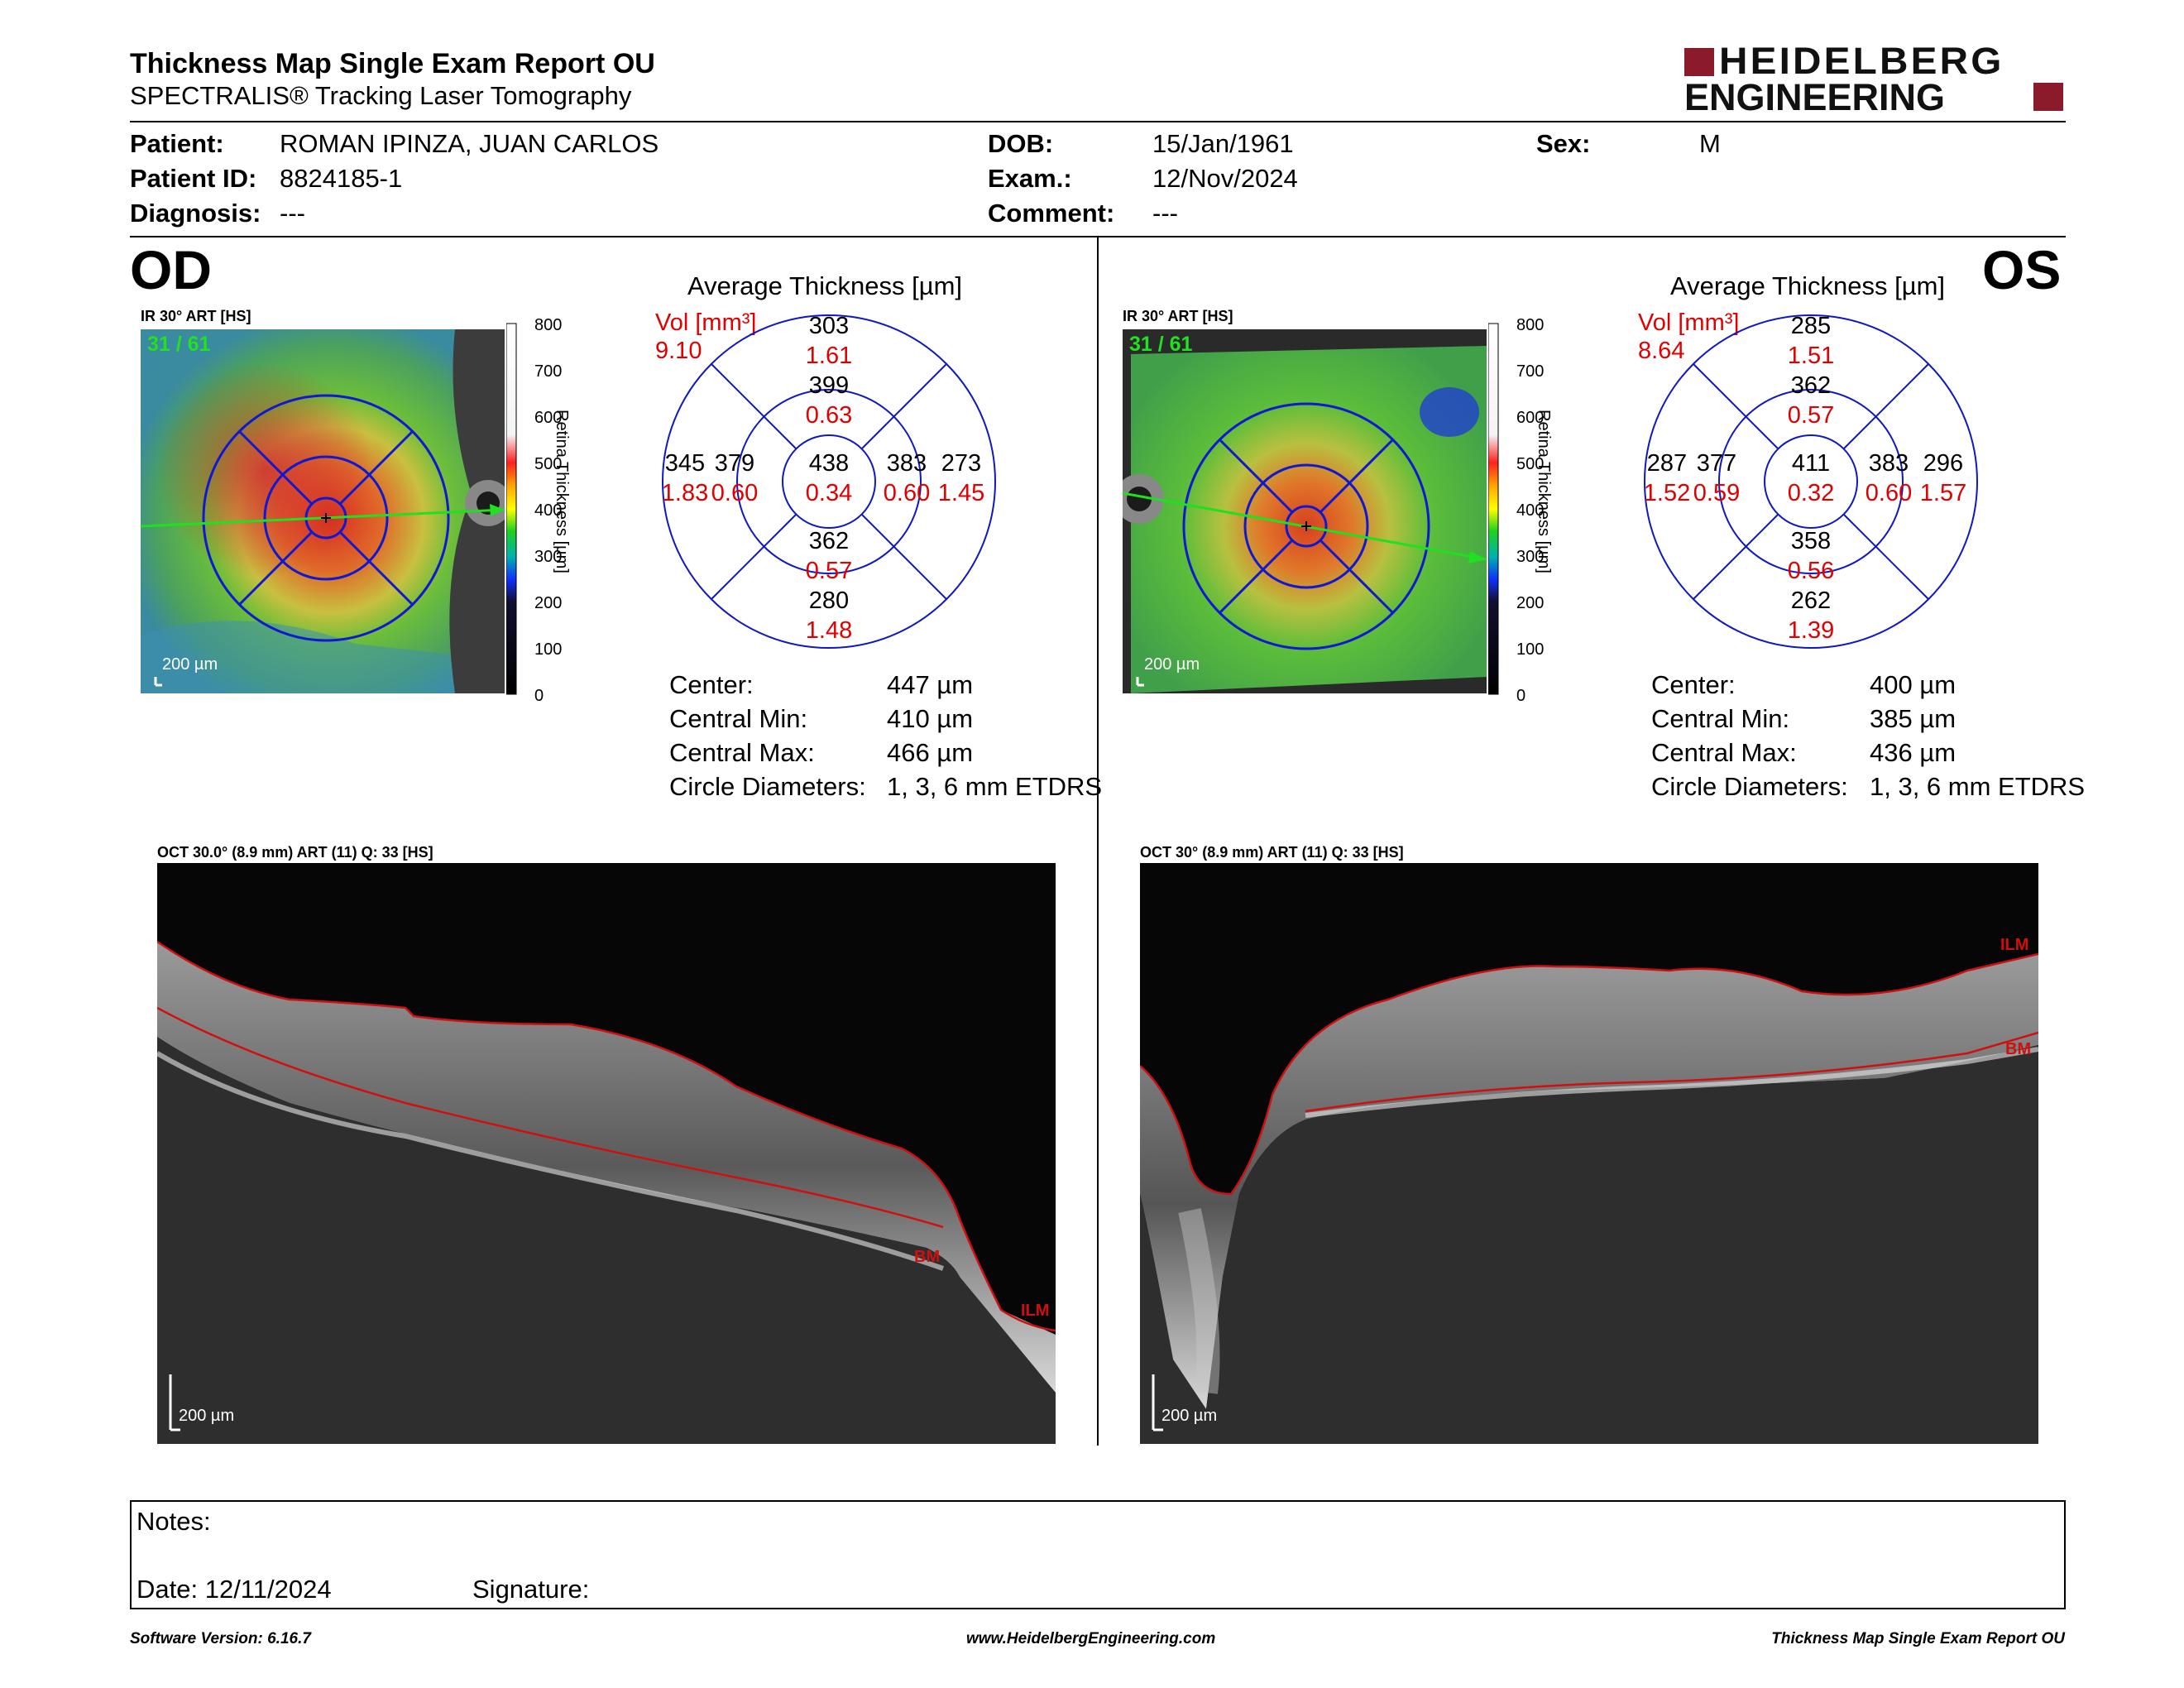 This screenshot has width=2184, height=1688. What do you see at coordinates (1811, 630) in the screenshot?
I see `os-inf-outer-volume: 1.39` at bounding box center [1811, 630].